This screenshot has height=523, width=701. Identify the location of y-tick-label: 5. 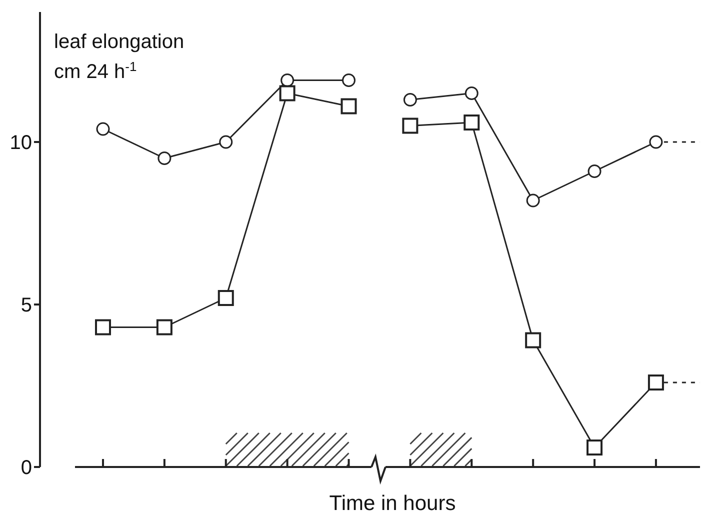
(26, 305).